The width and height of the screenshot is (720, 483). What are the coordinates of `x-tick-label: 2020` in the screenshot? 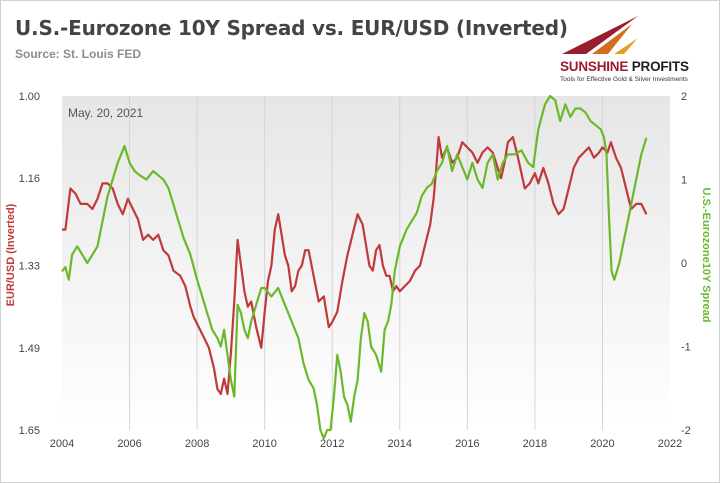 It's located at (602, 444).